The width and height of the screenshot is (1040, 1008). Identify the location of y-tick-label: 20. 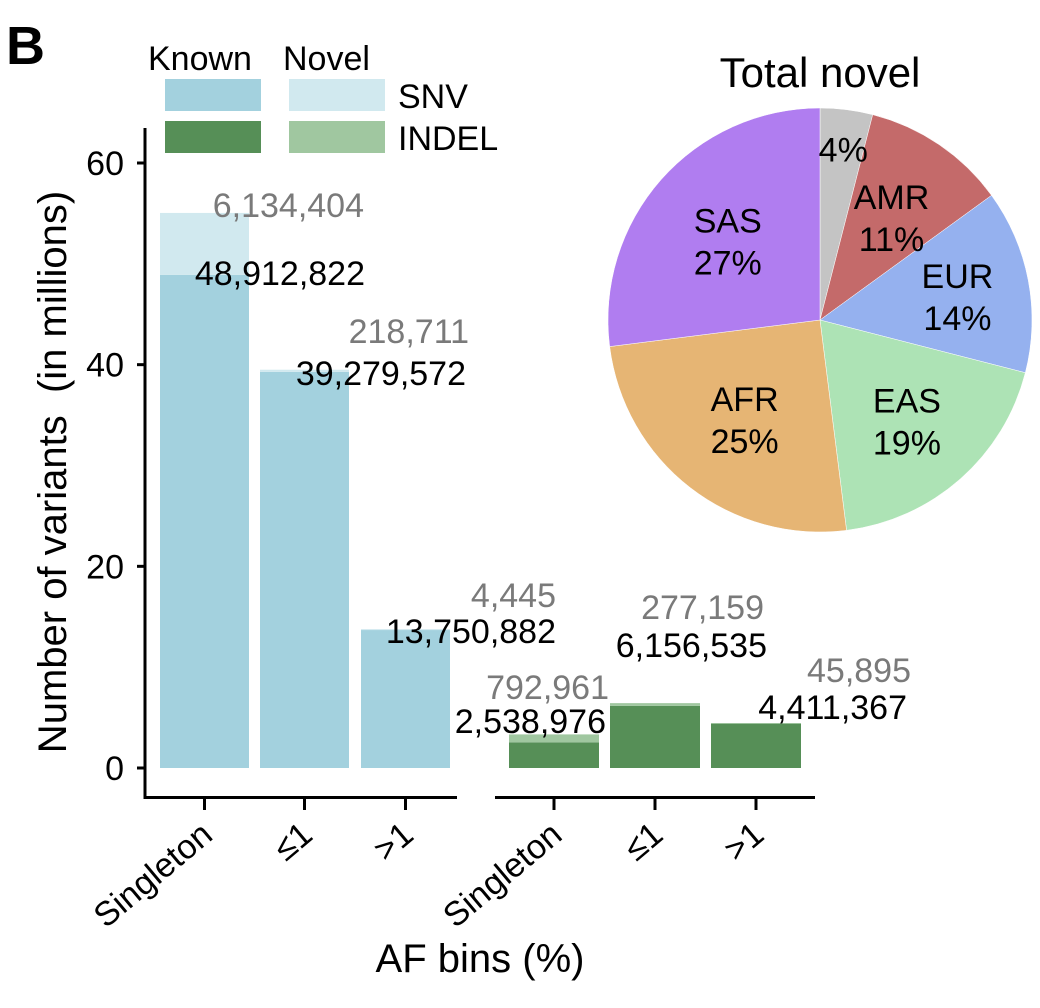
(105, 567).